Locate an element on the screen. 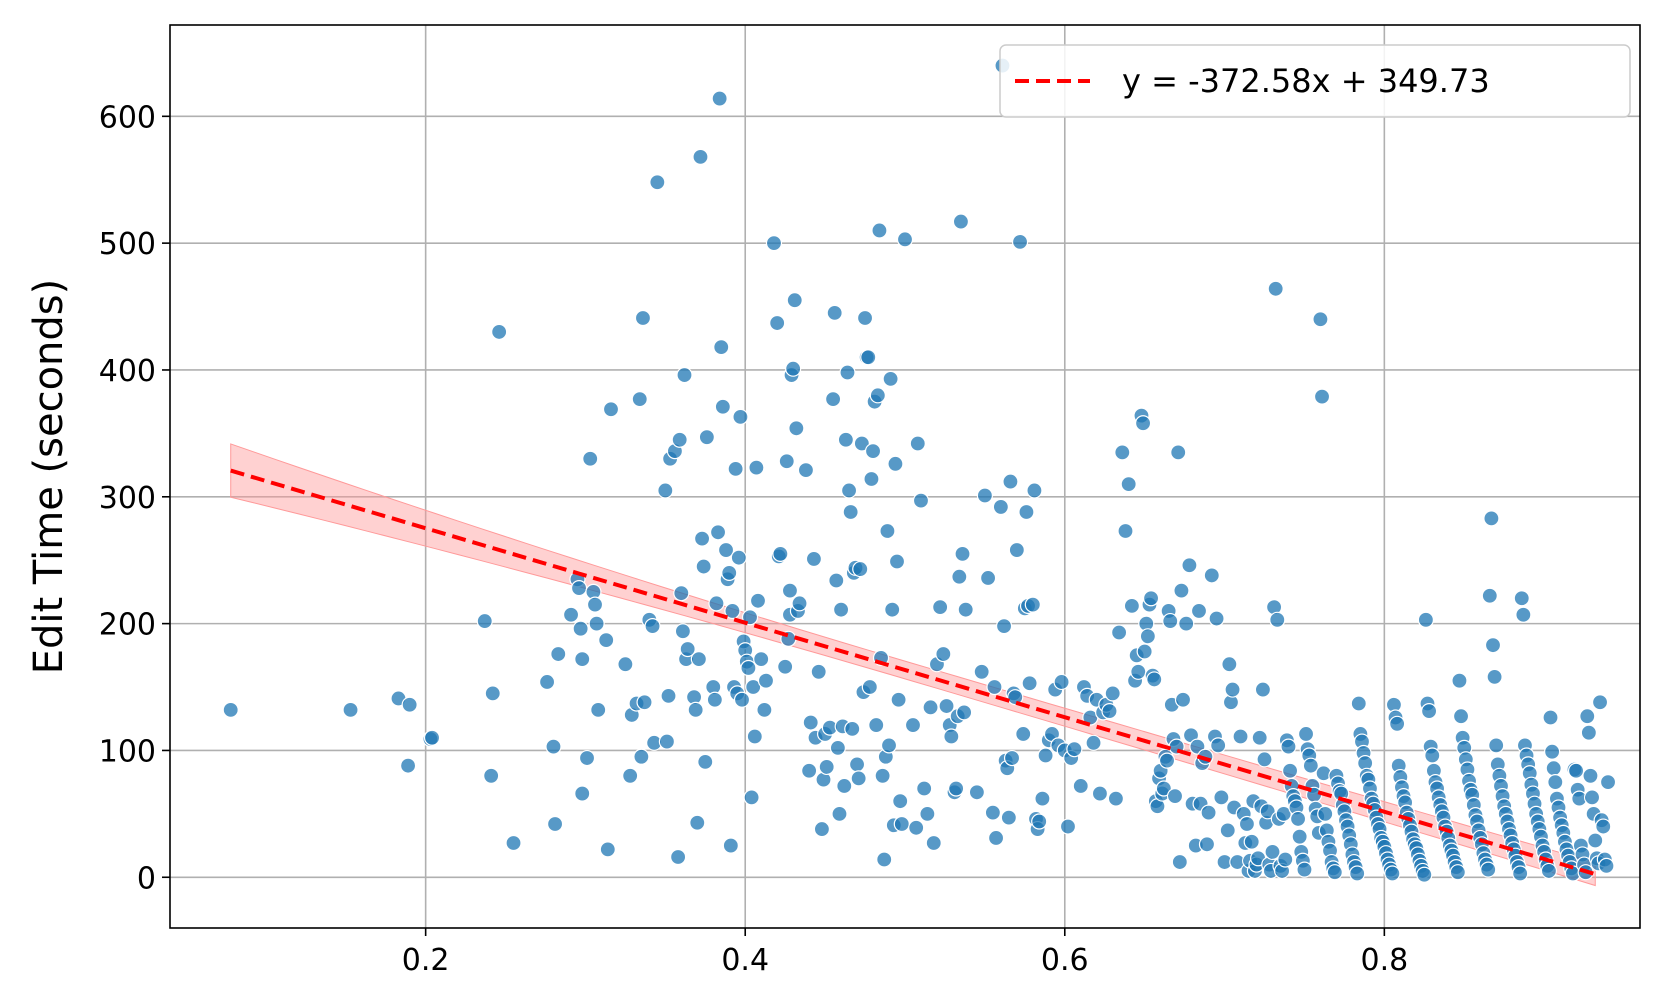  y-tick-label: 100 is located at coordinates (127, 751).